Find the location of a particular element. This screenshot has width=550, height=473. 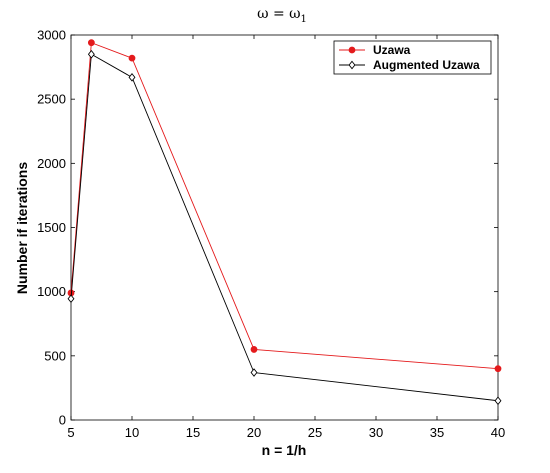

x-tick-label: 30 is located at coordinates (376, 432).